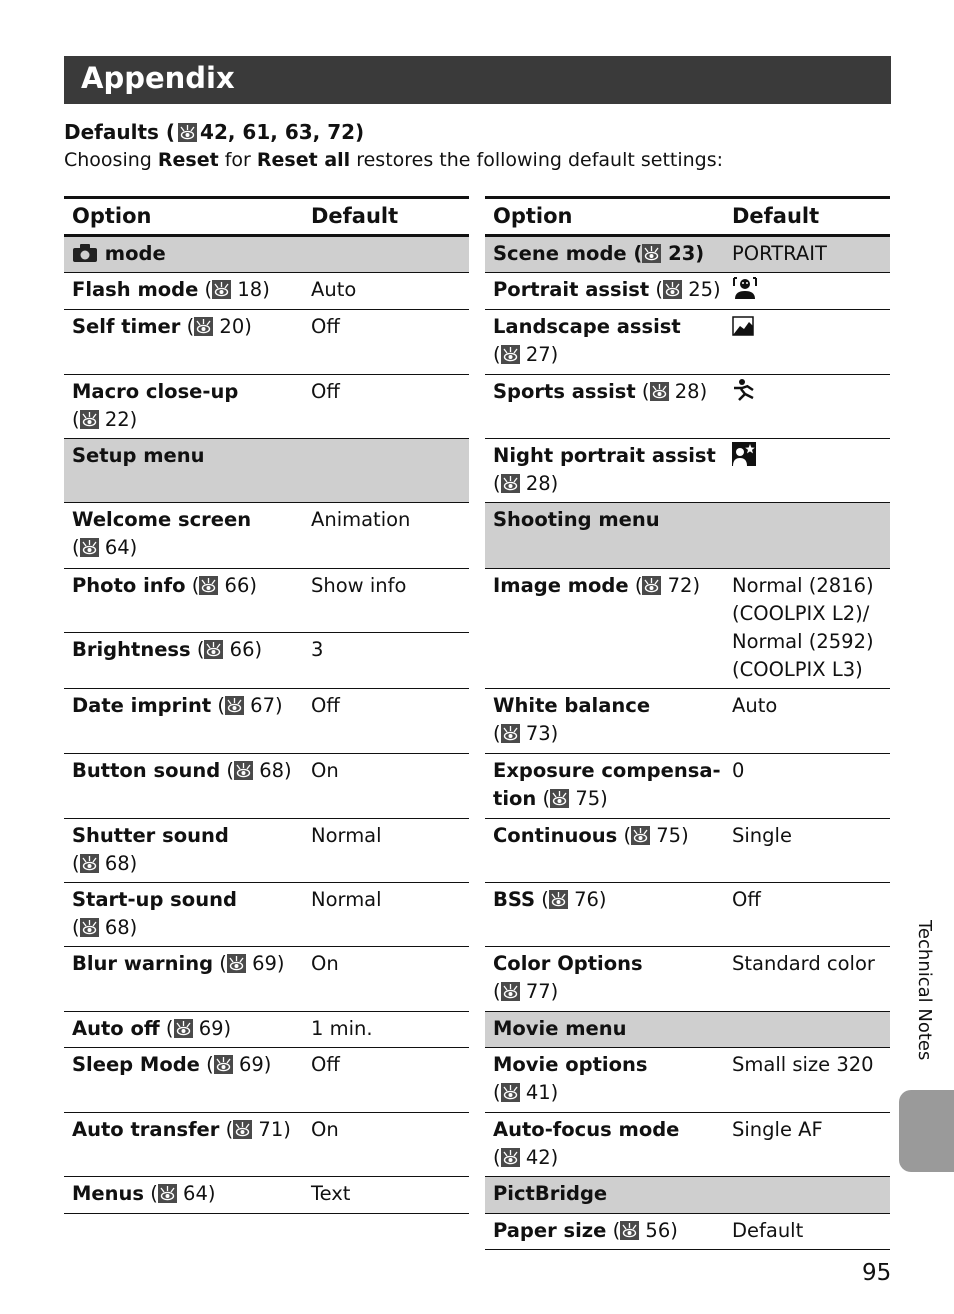 The width and height of the screenshot is (954, 1314). Describe the element at coordinates (271, 1129) in the screenshot. I see `page-ref: 71` at that location.